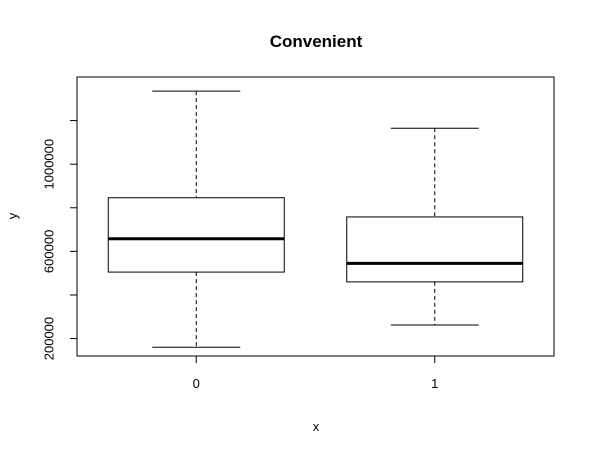 Image resolution: width=595 pixels, height=455 pixels. What do you see at coordinates (12, 215) in the screenshot?
I see `y-axis-label: y` at bounding box center [12, 215].